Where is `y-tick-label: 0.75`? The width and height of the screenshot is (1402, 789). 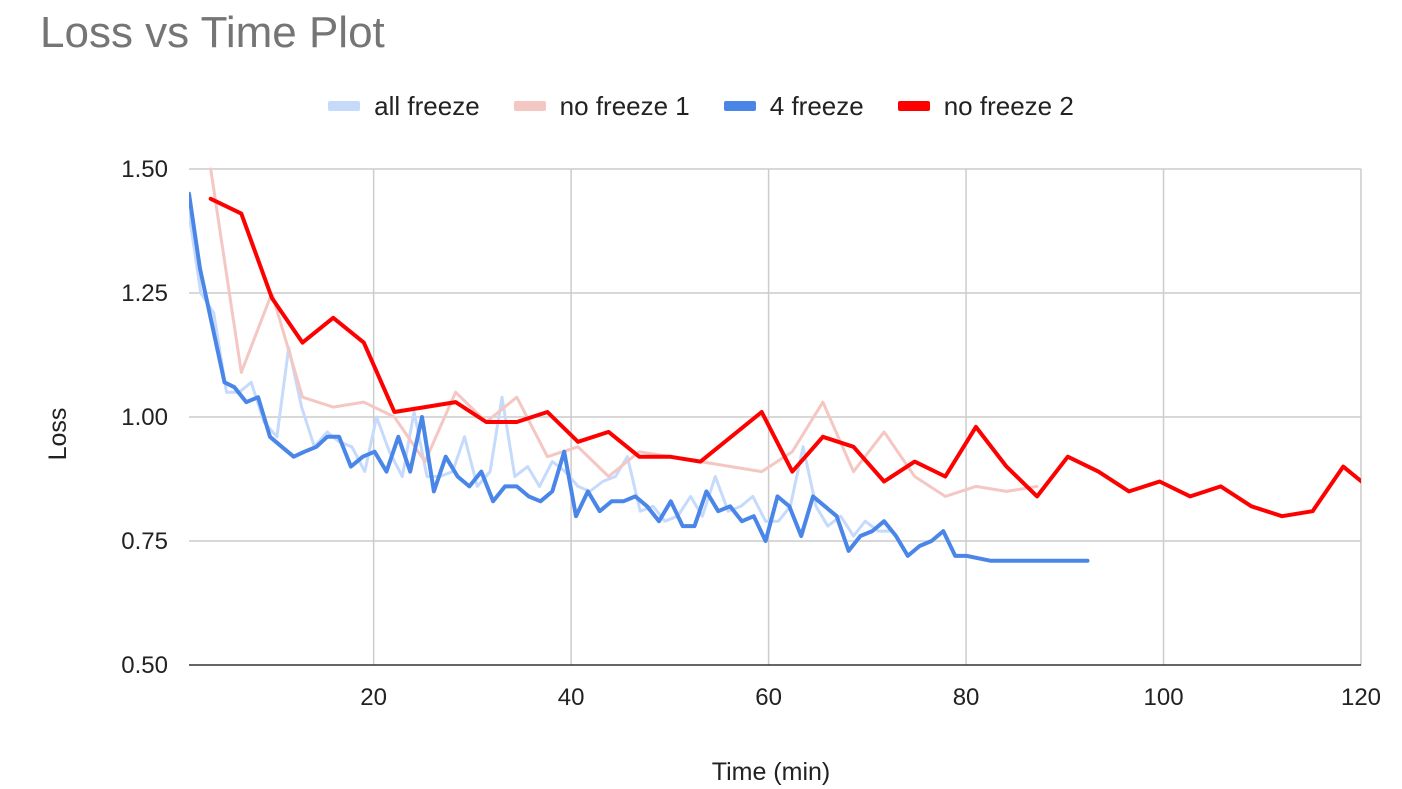
y-tick-label: 0.75 is located at coordinates (144, 541).